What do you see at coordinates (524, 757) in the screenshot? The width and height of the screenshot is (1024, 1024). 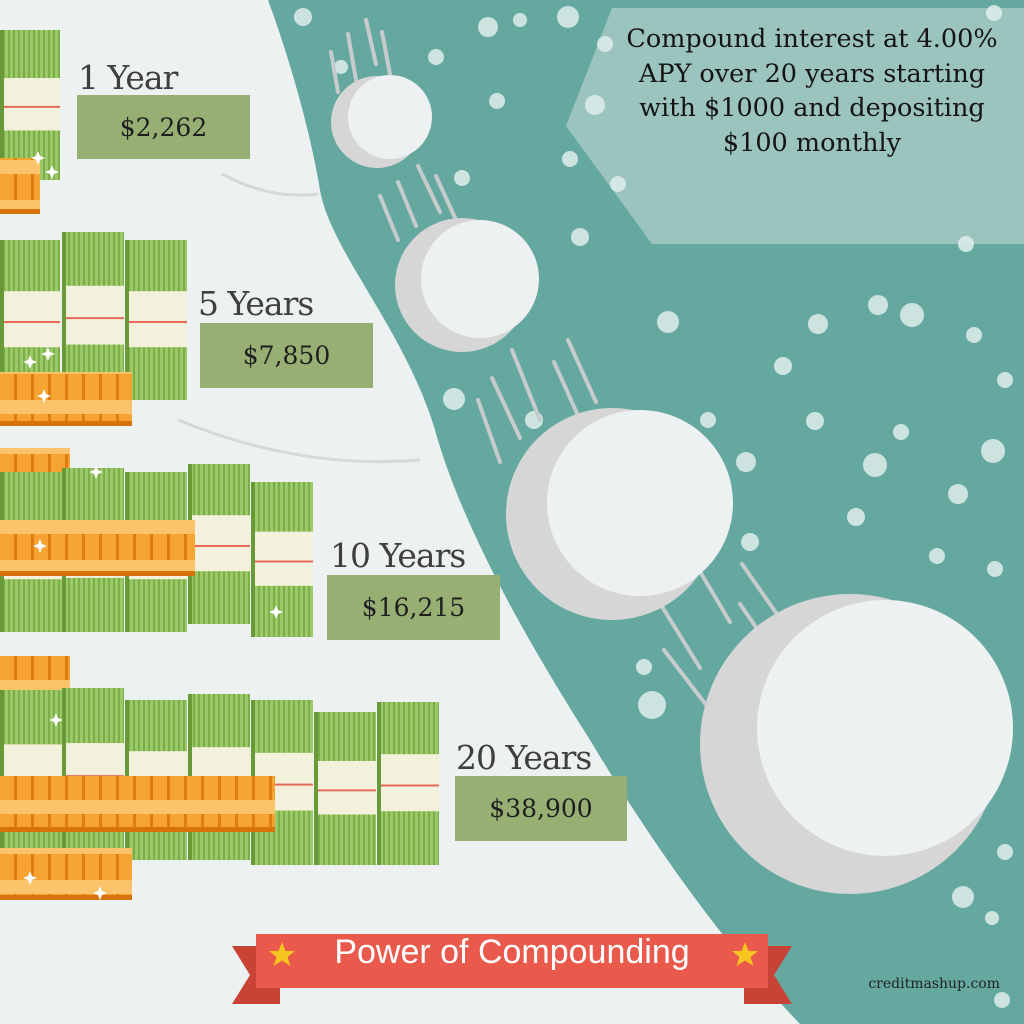 I see `milestone-4-label: 20 Years` at bounding box center [524, 757].